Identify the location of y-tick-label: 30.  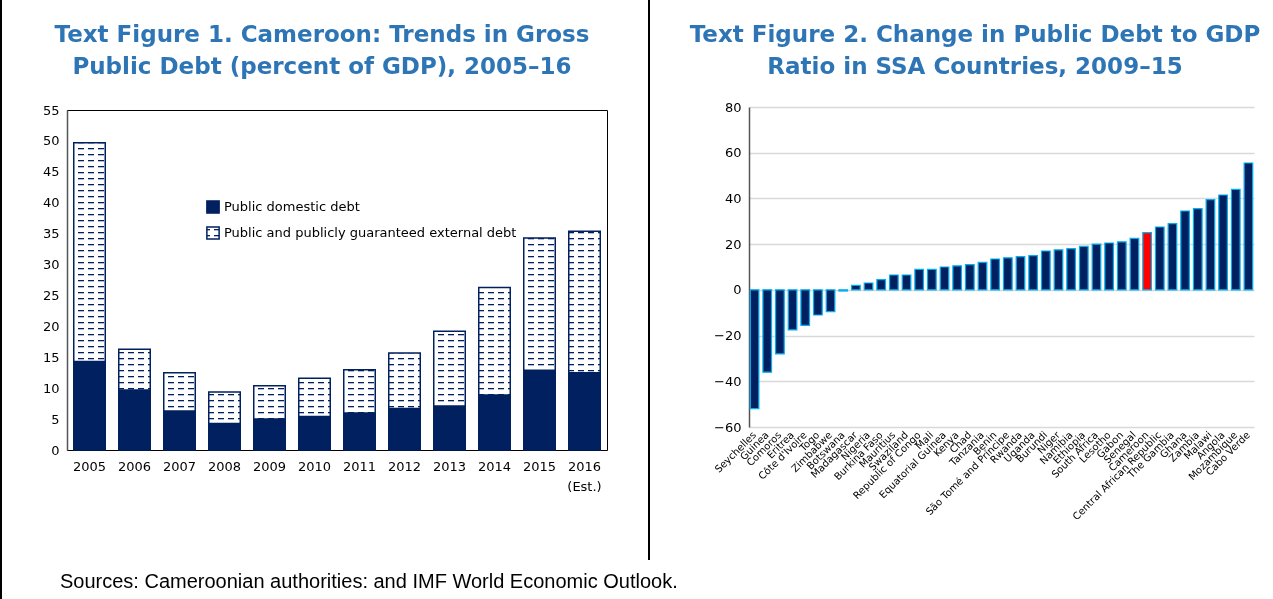
(51, 265).